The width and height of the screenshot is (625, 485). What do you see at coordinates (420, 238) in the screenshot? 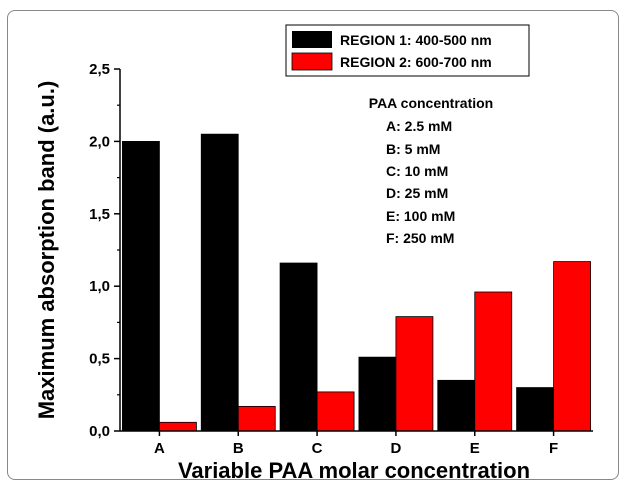
I see `annotation-line-f: F: 250 mM` at bounding box center [420, 238].